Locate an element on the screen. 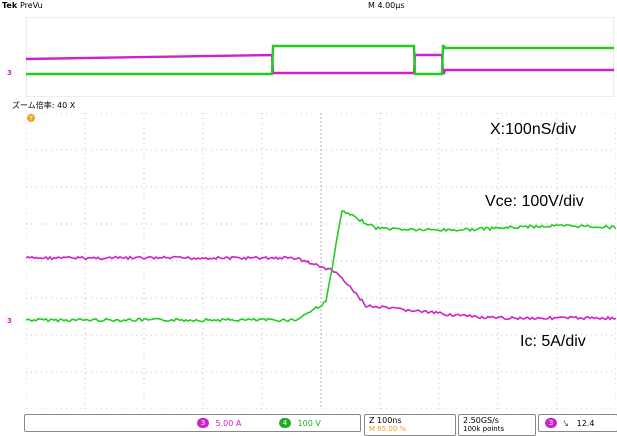 Image resolution: width=617 pixels, height=436 pixels. zoom-trigger-icon: T is located at coordinates (31, 118).